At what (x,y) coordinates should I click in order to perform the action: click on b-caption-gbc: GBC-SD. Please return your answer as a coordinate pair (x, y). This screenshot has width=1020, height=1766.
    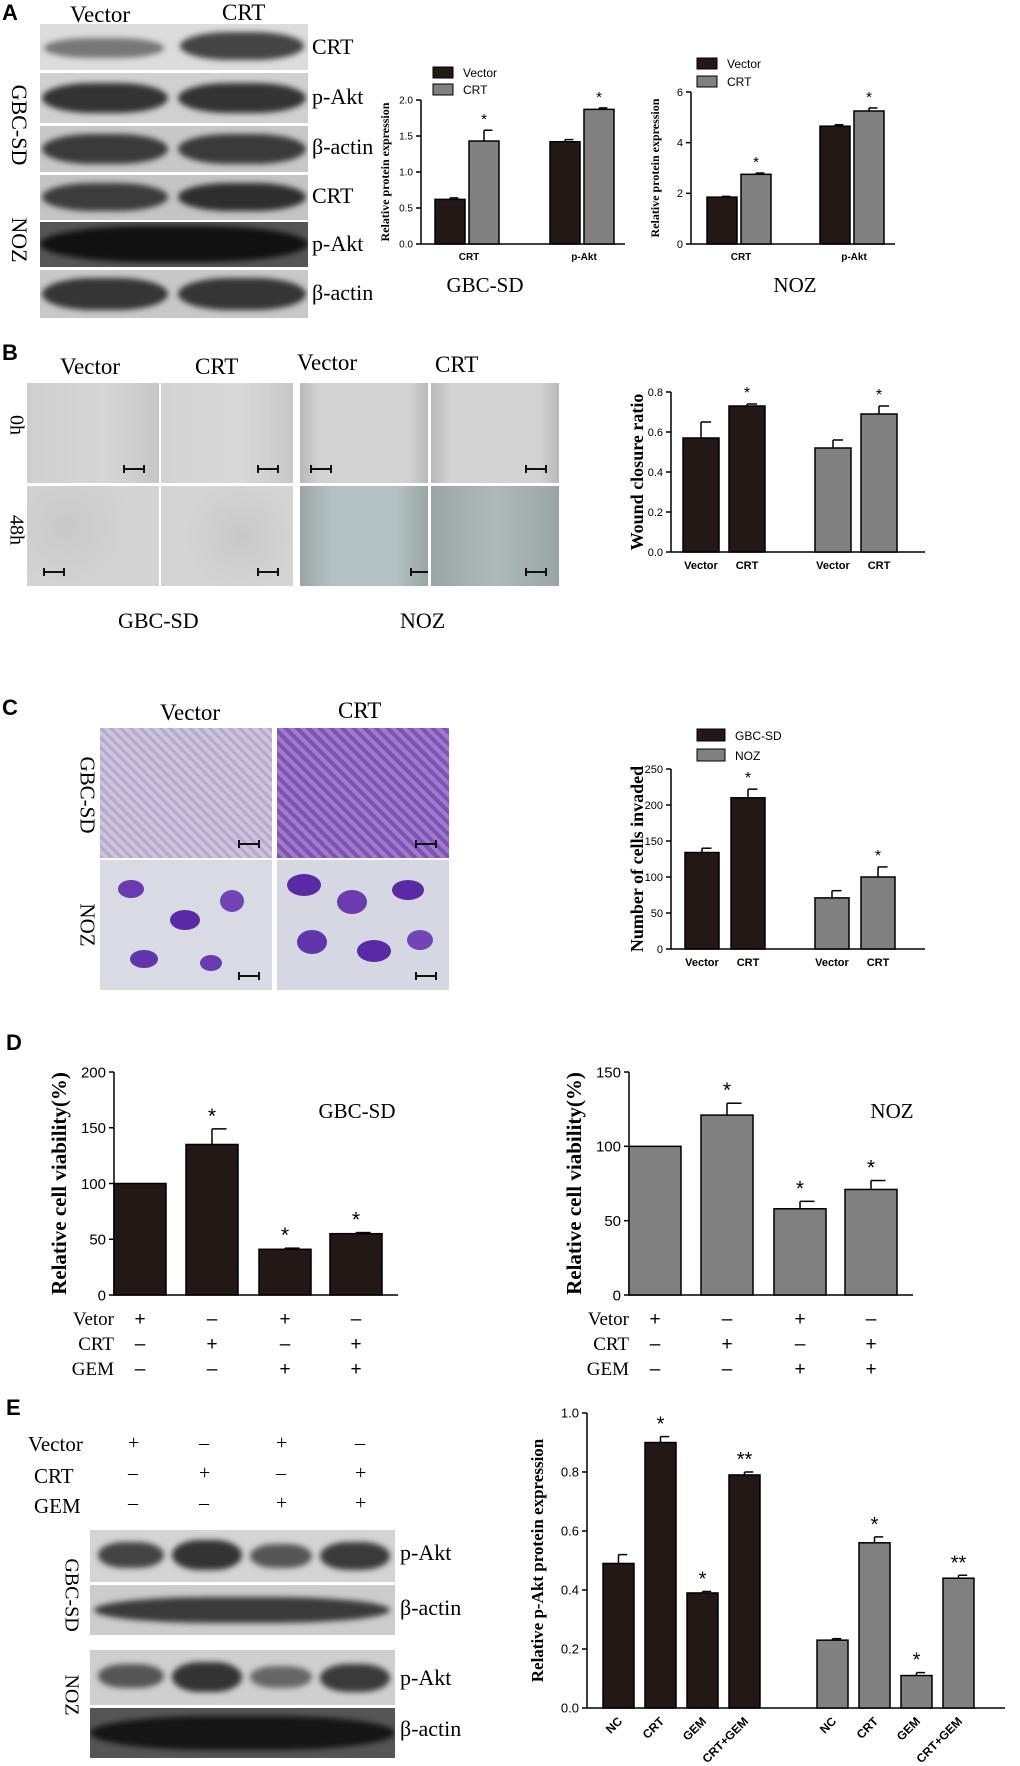
    Looking at the image, I should click on (158, 620).